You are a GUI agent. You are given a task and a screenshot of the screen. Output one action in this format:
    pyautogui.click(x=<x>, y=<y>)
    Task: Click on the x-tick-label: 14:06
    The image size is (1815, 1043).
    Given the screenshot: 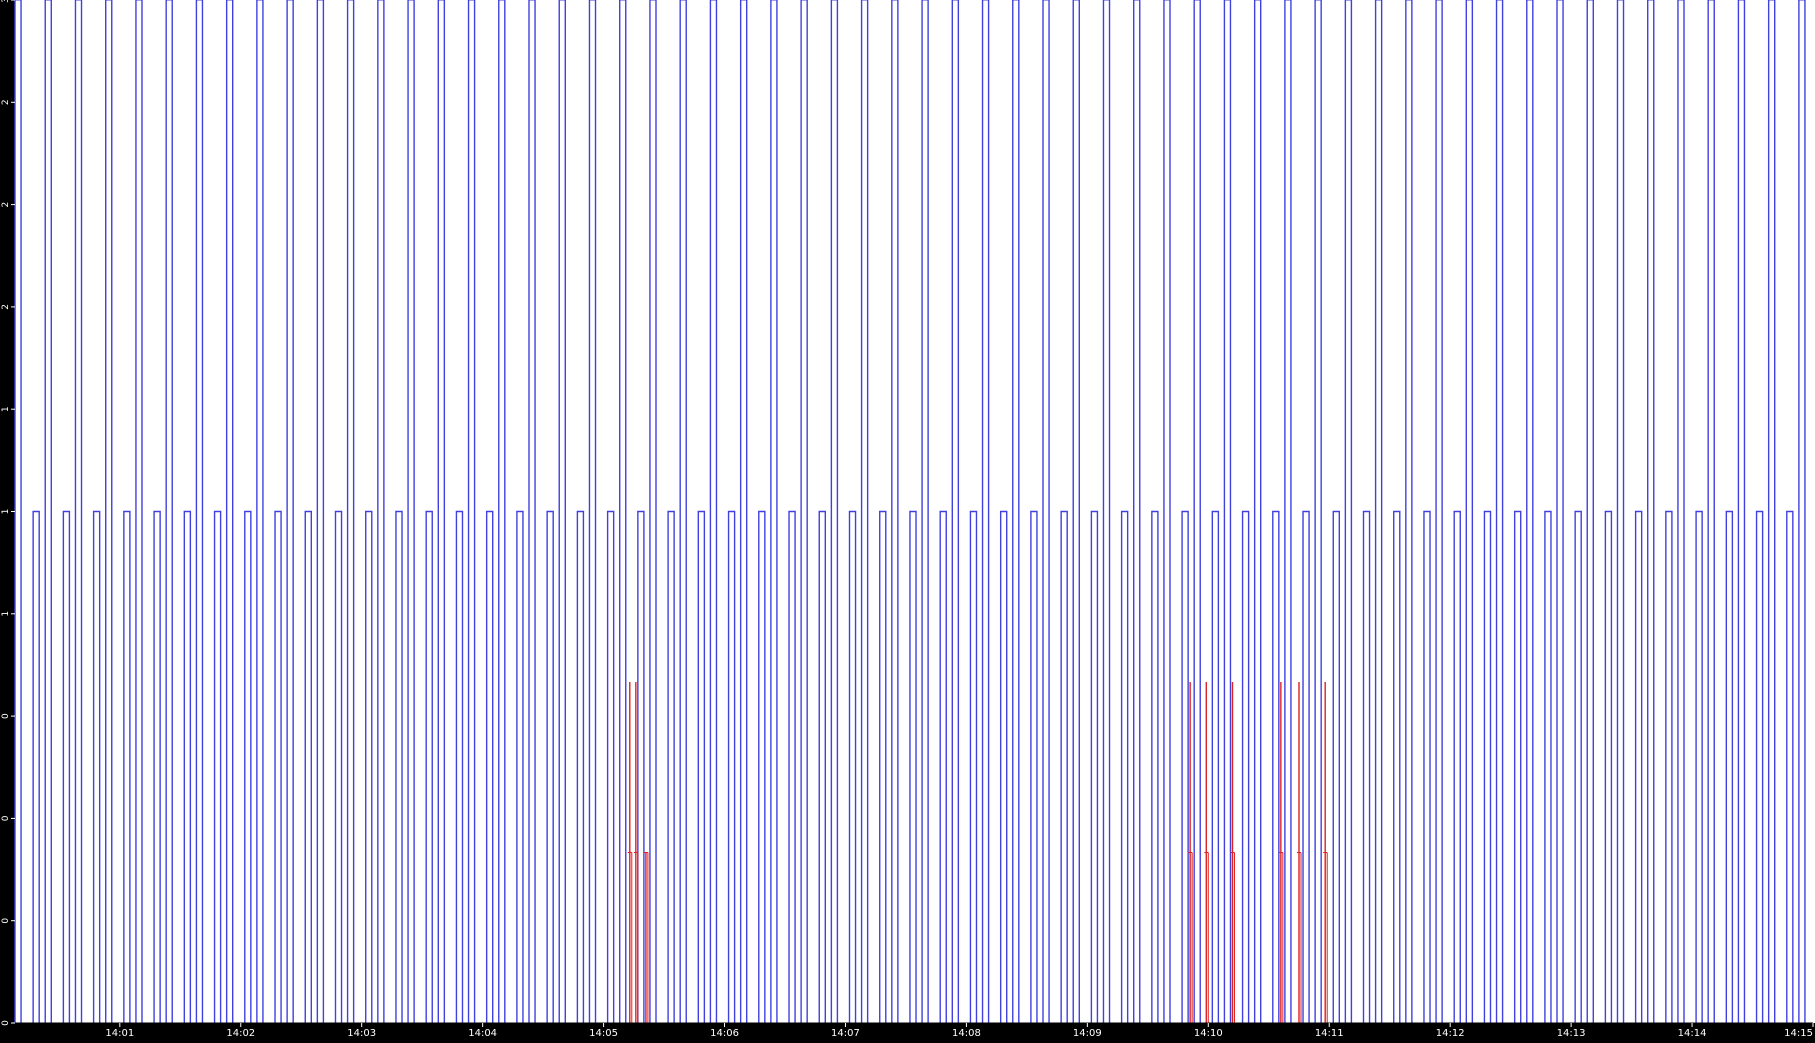 What is the action you would take?
    pyautogui.click(x=724, y=1033)
    